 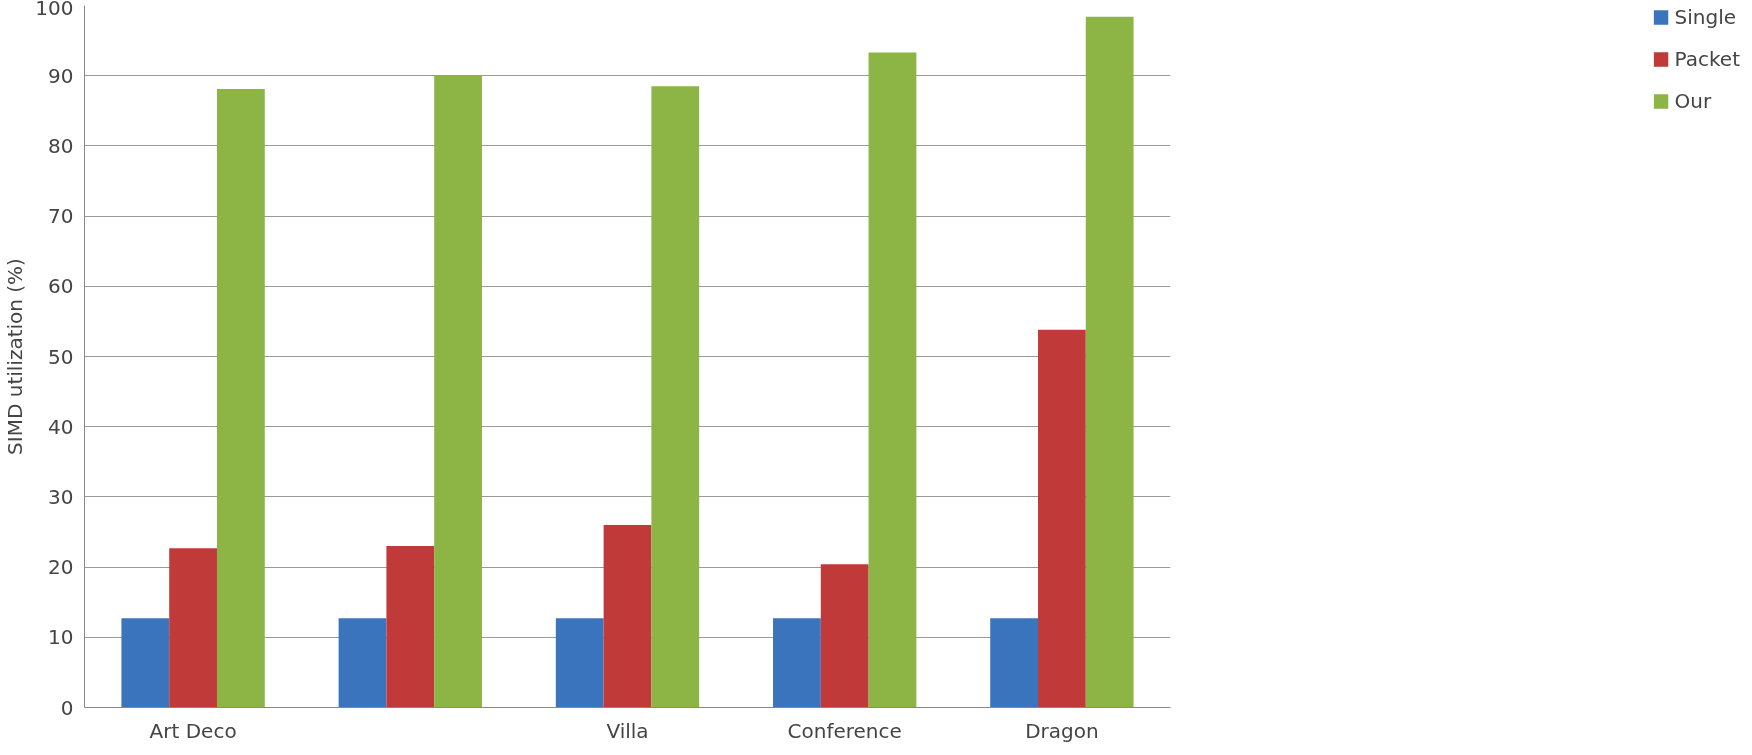 I want to click on y-tick-label: 70, so click(x=61, y=216).